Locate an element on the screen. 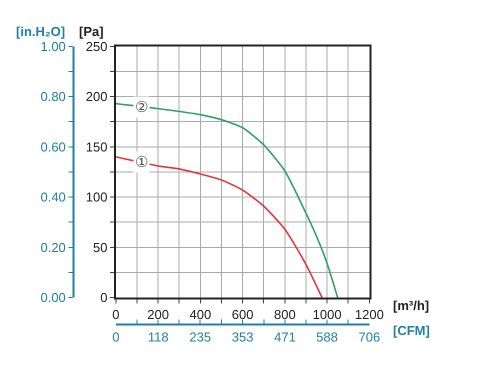 Image resolution: width=500 pixels, height=366 pixels. x2-tick-label: 353 is located at coordinates (243, 336).